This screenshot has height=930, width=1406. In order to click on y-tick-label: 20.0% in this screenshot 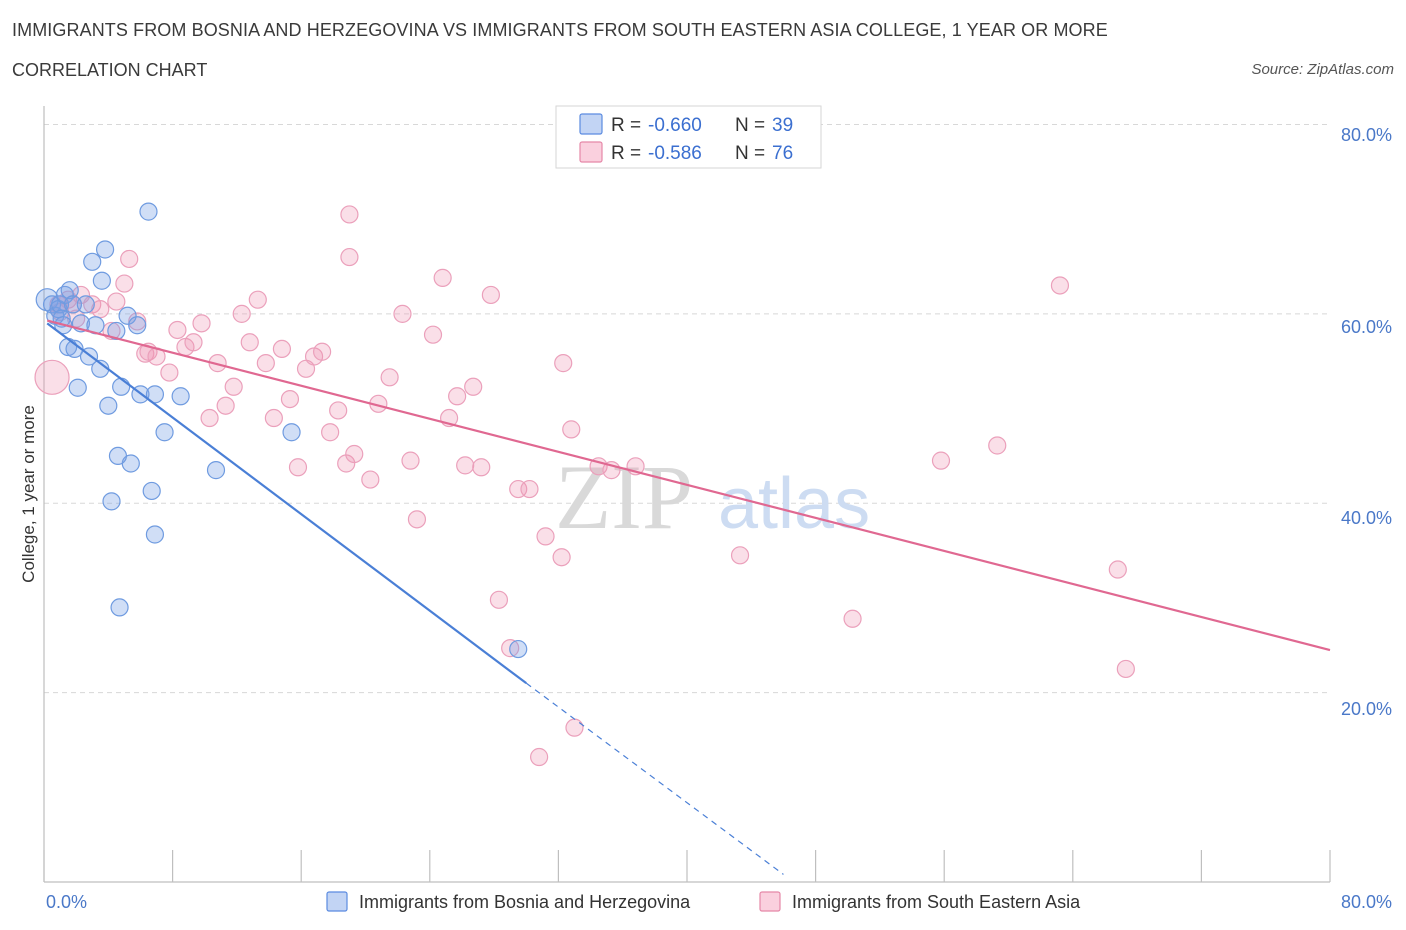, I will do `click(1366, 709)`.